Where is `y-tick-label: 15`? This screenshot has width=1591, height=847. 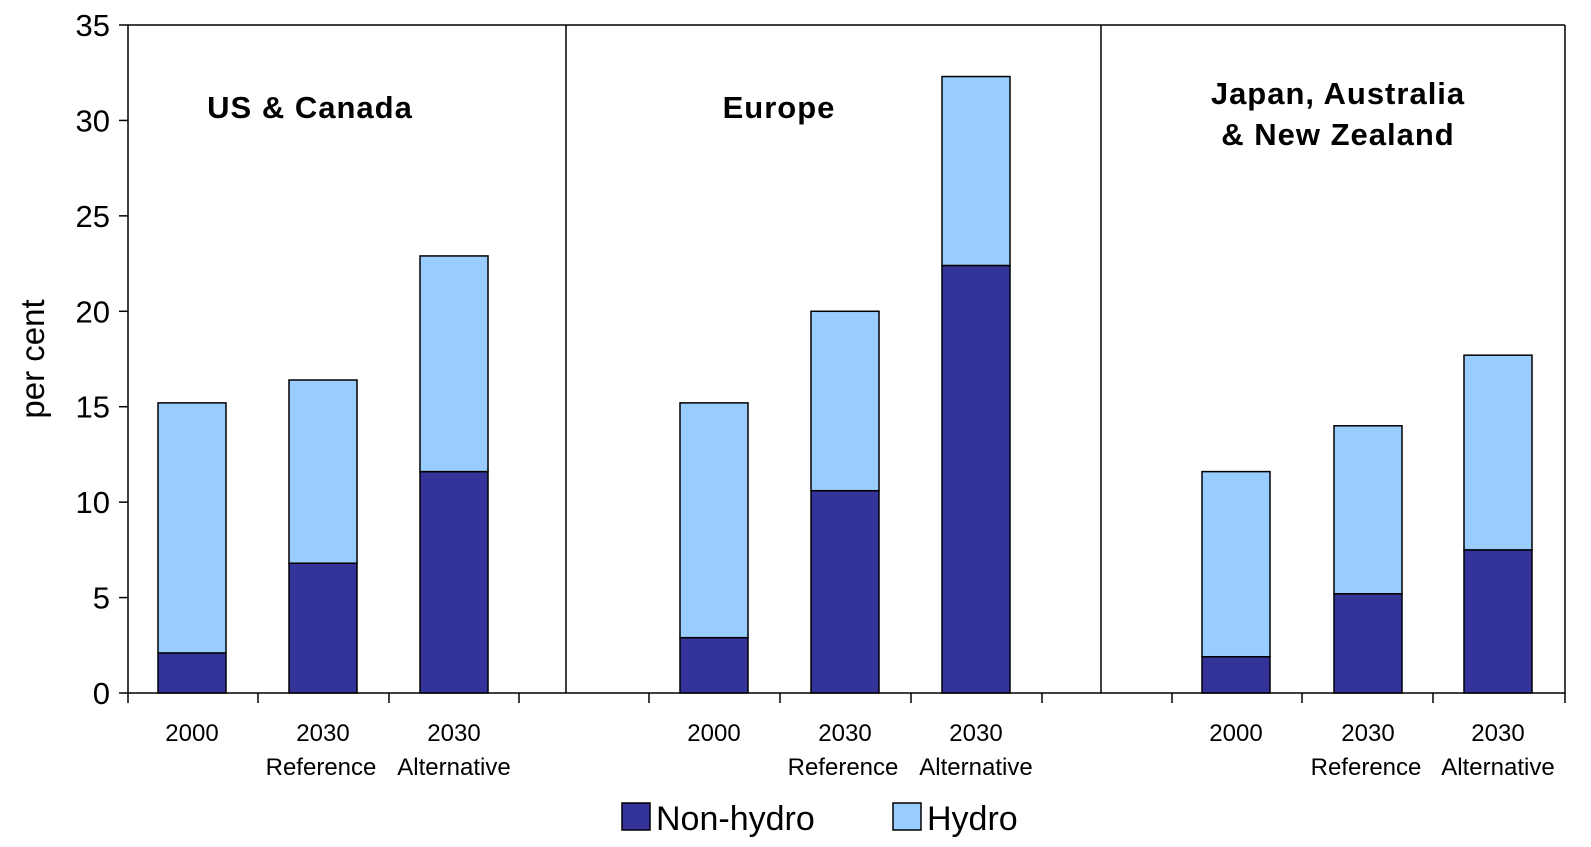
y-tick-label: 15 is located at coordinates (93, 407).